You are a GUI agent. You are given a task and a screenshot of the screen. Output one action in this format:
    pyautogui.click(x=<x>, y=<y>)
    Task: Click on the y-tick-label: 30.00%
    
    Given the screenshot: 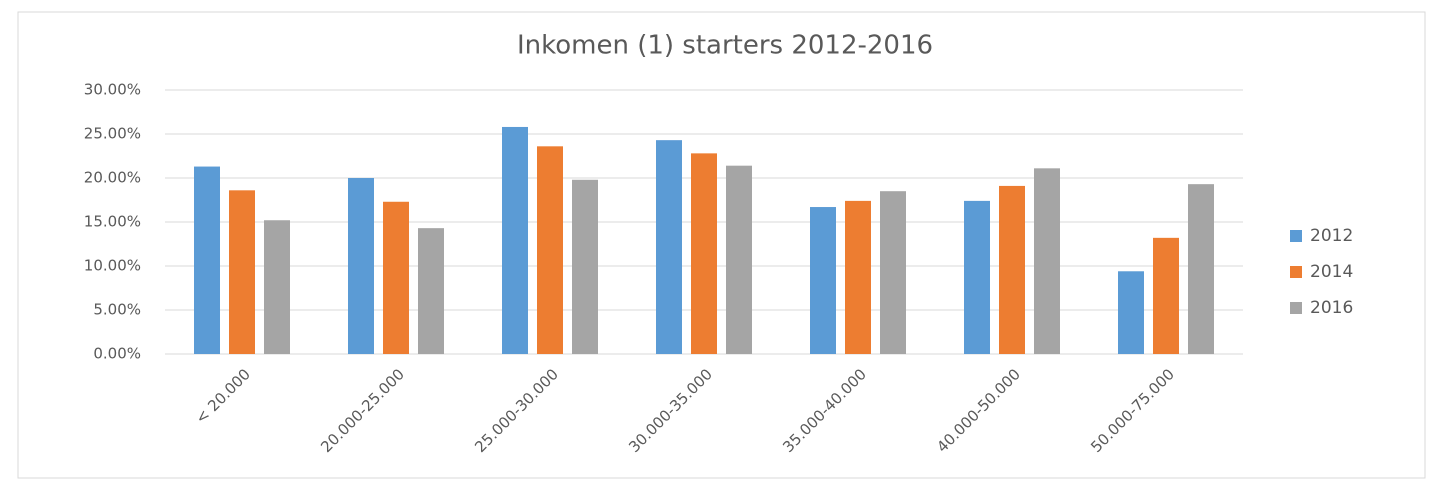 What is the action you would take?
    pyautogui.click(x=112, y=90)
    